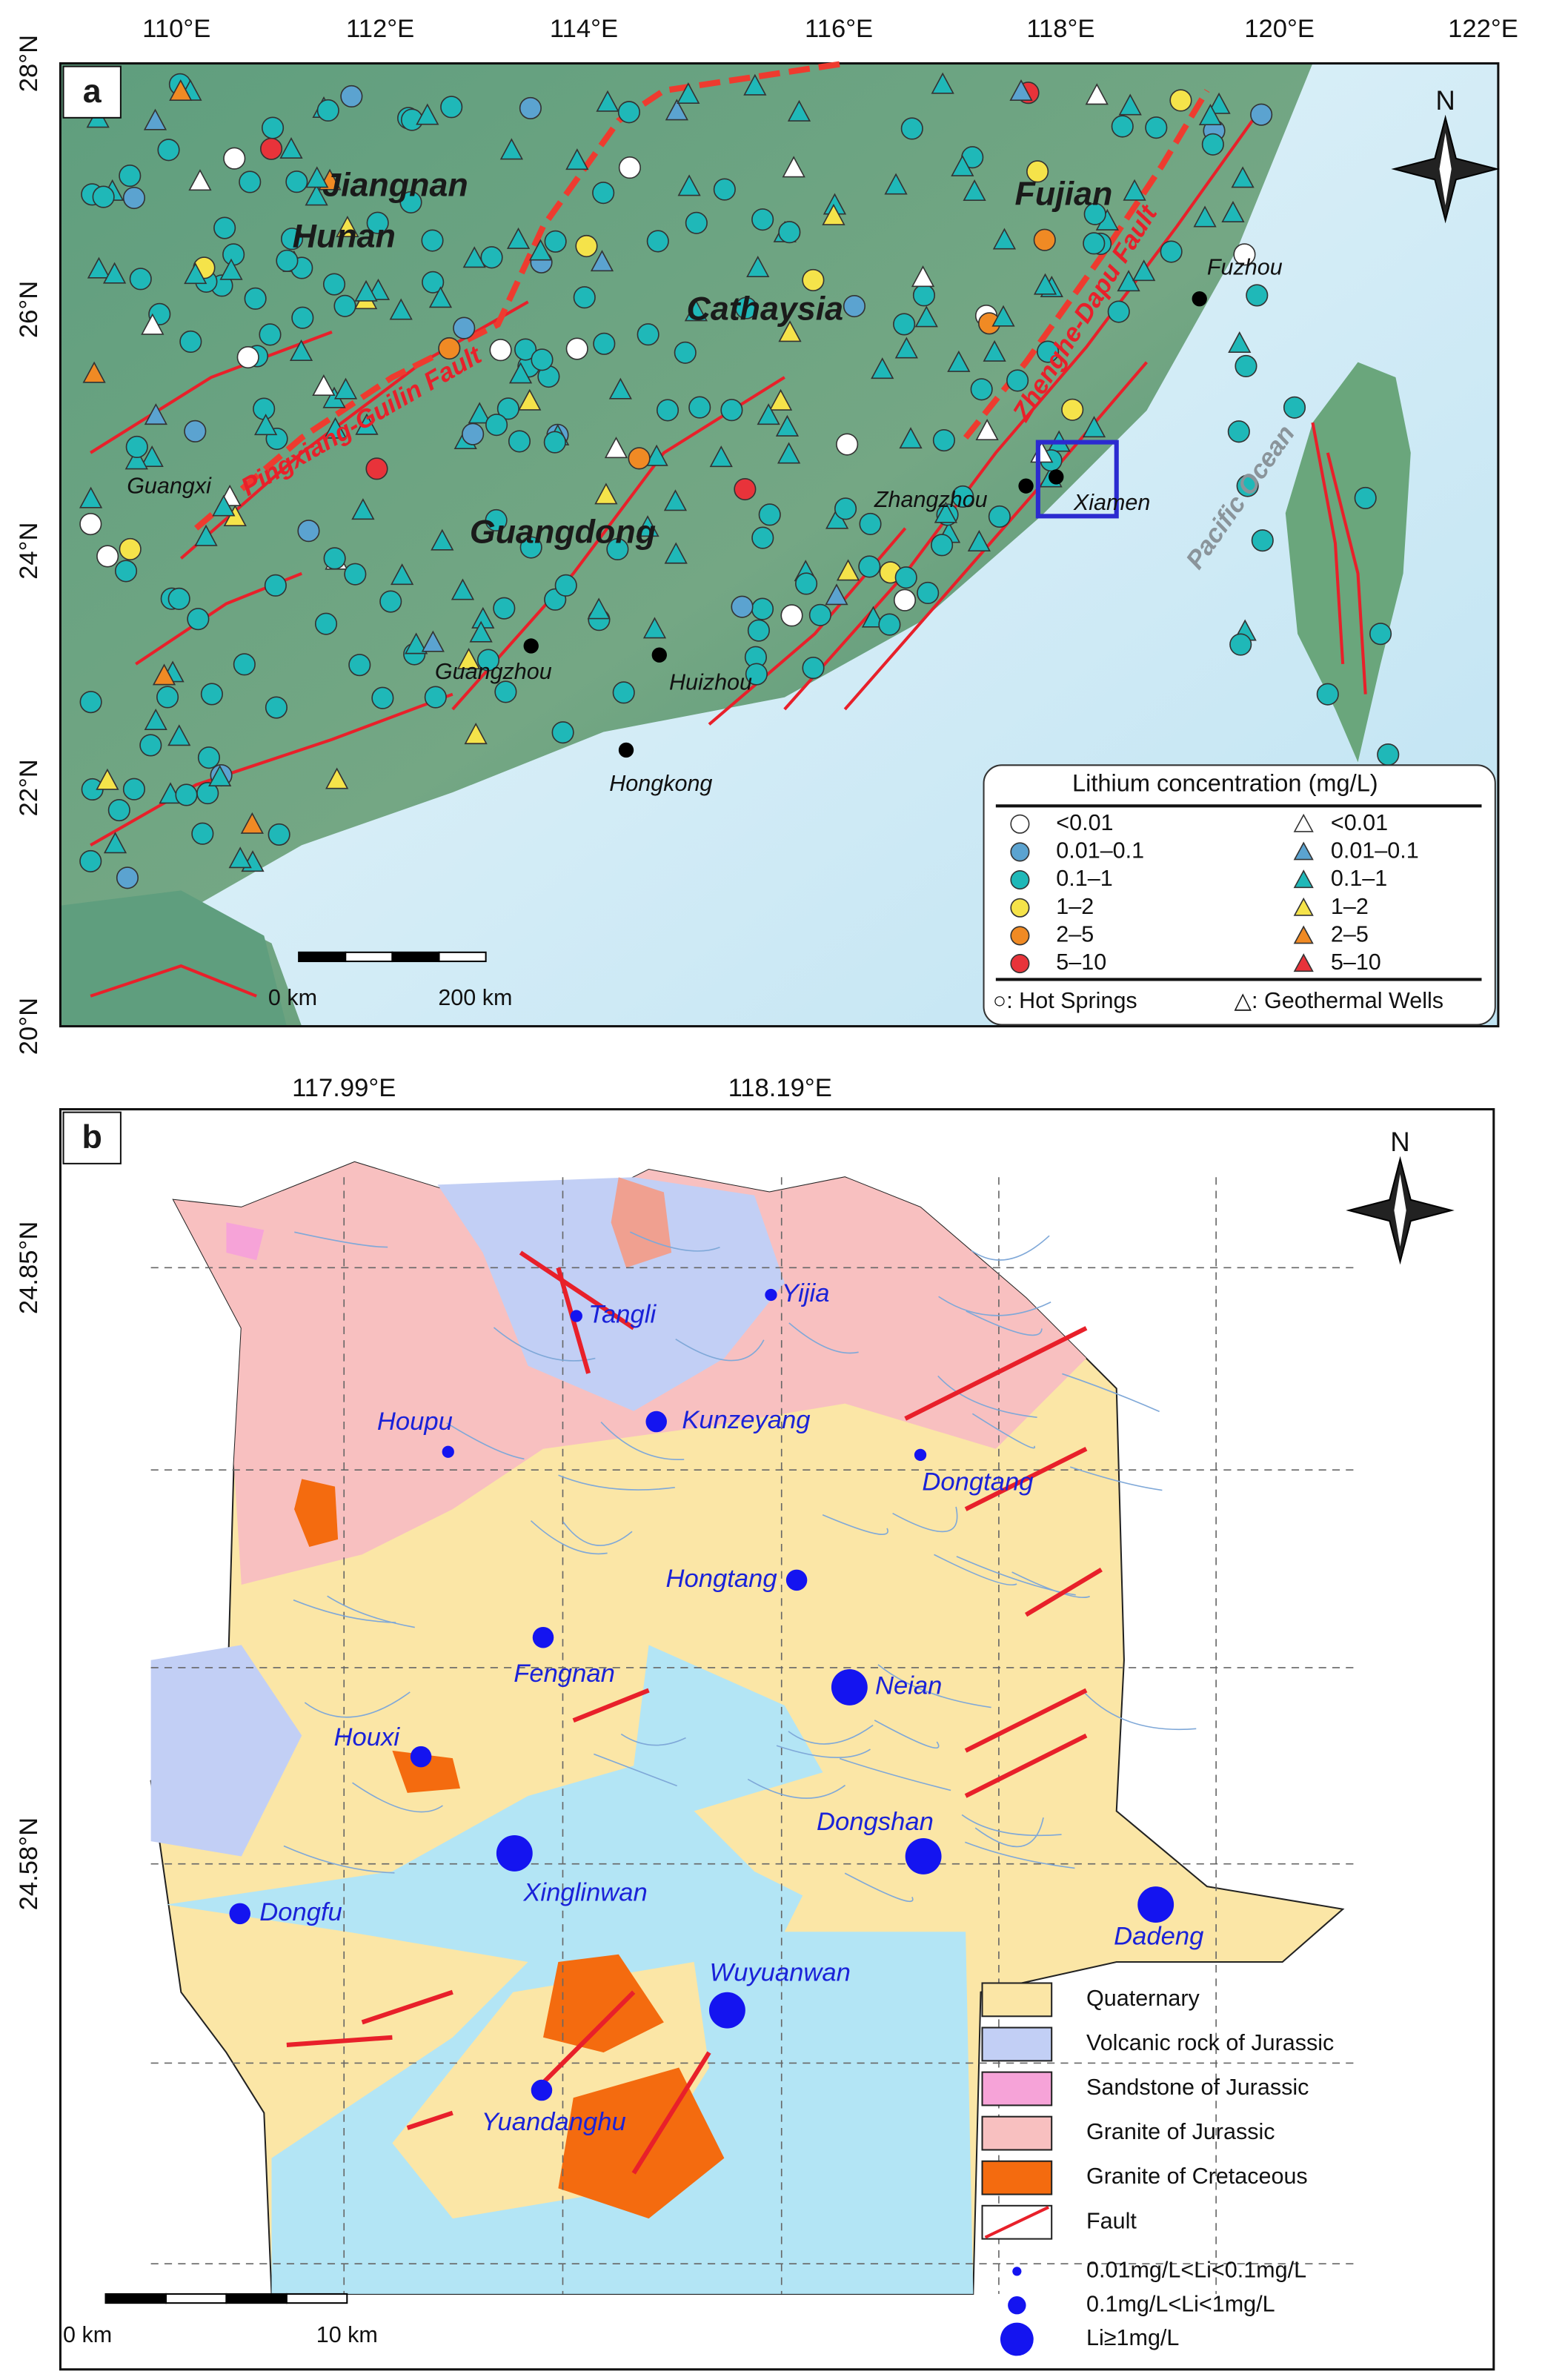 The height and width of the screenshot is (2380, 1545). What do you see at coordinates (292, 998) in the screenshot?
I see `scale-bar-label: 0 km` at bounding box center [292, 998].